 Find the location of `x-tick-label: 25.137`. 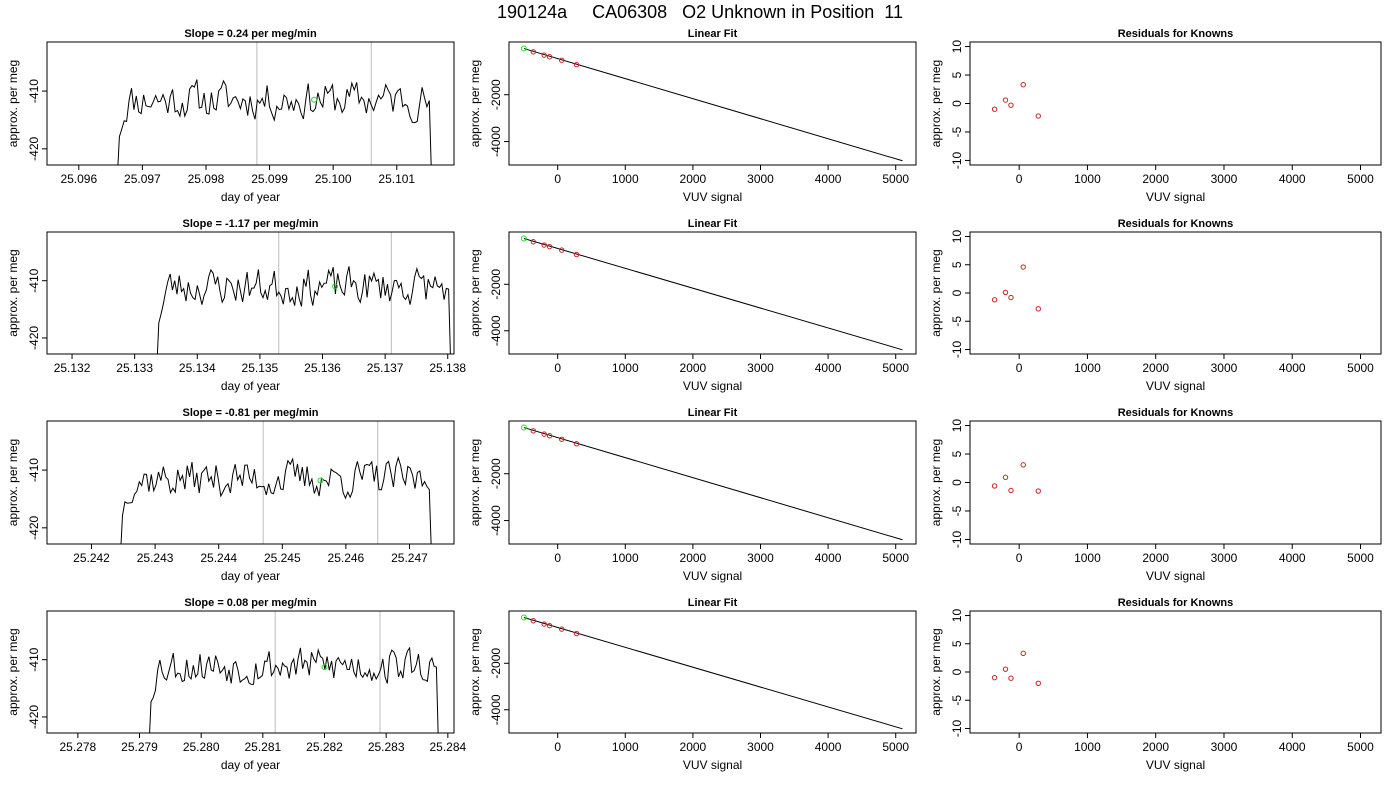

x-tick-label: 25.137 is located at coordinates (385, 368).